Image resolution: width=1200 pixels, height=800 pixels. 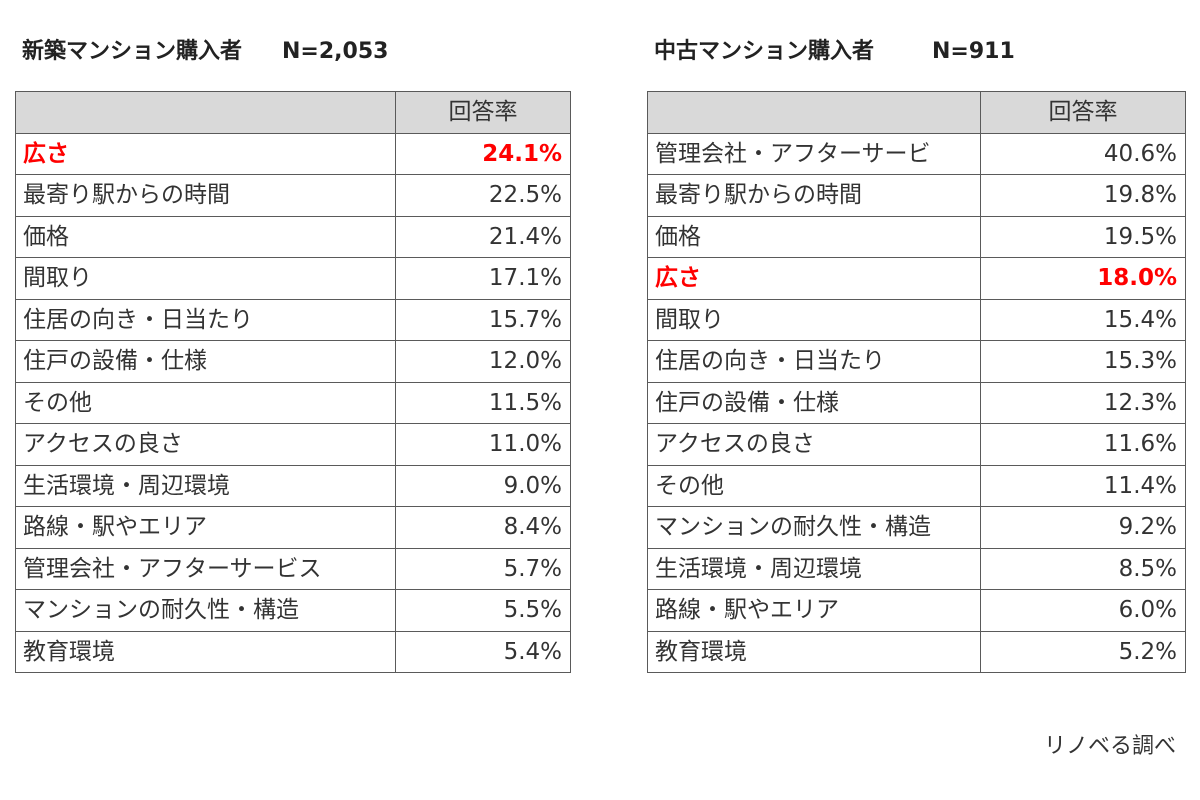 I want to click on table-row: 住戸の設備・仕様 12.3%, so click(x=916, y=402).